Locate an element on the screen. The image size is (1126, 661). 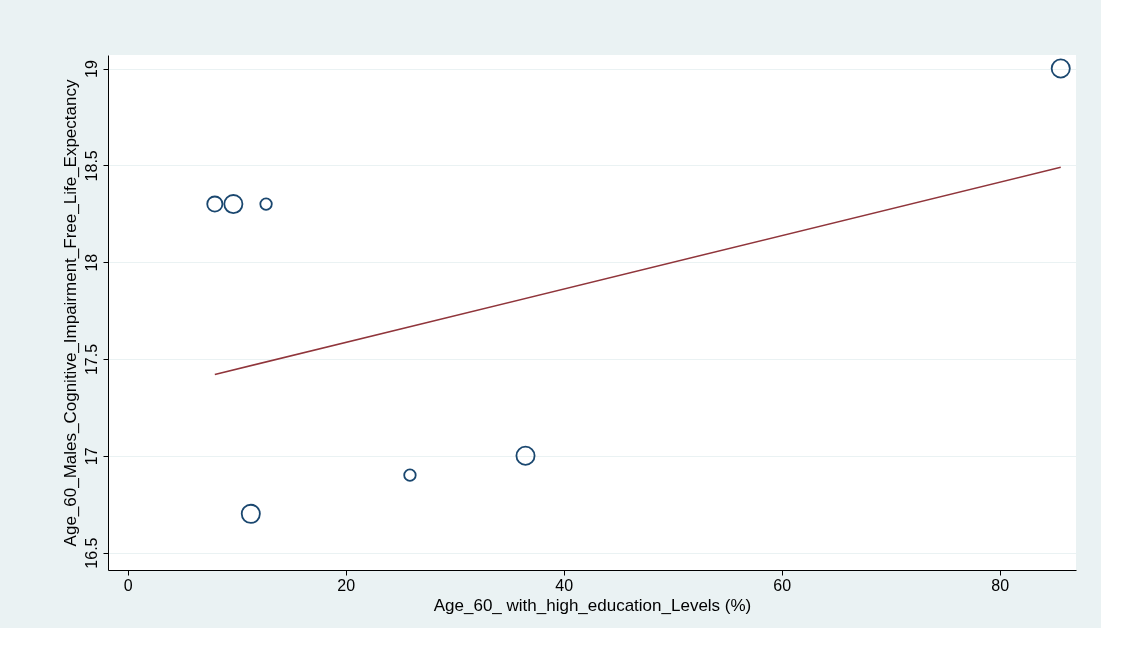
y-tick-label: 18 is located at coordinates (91, 262).